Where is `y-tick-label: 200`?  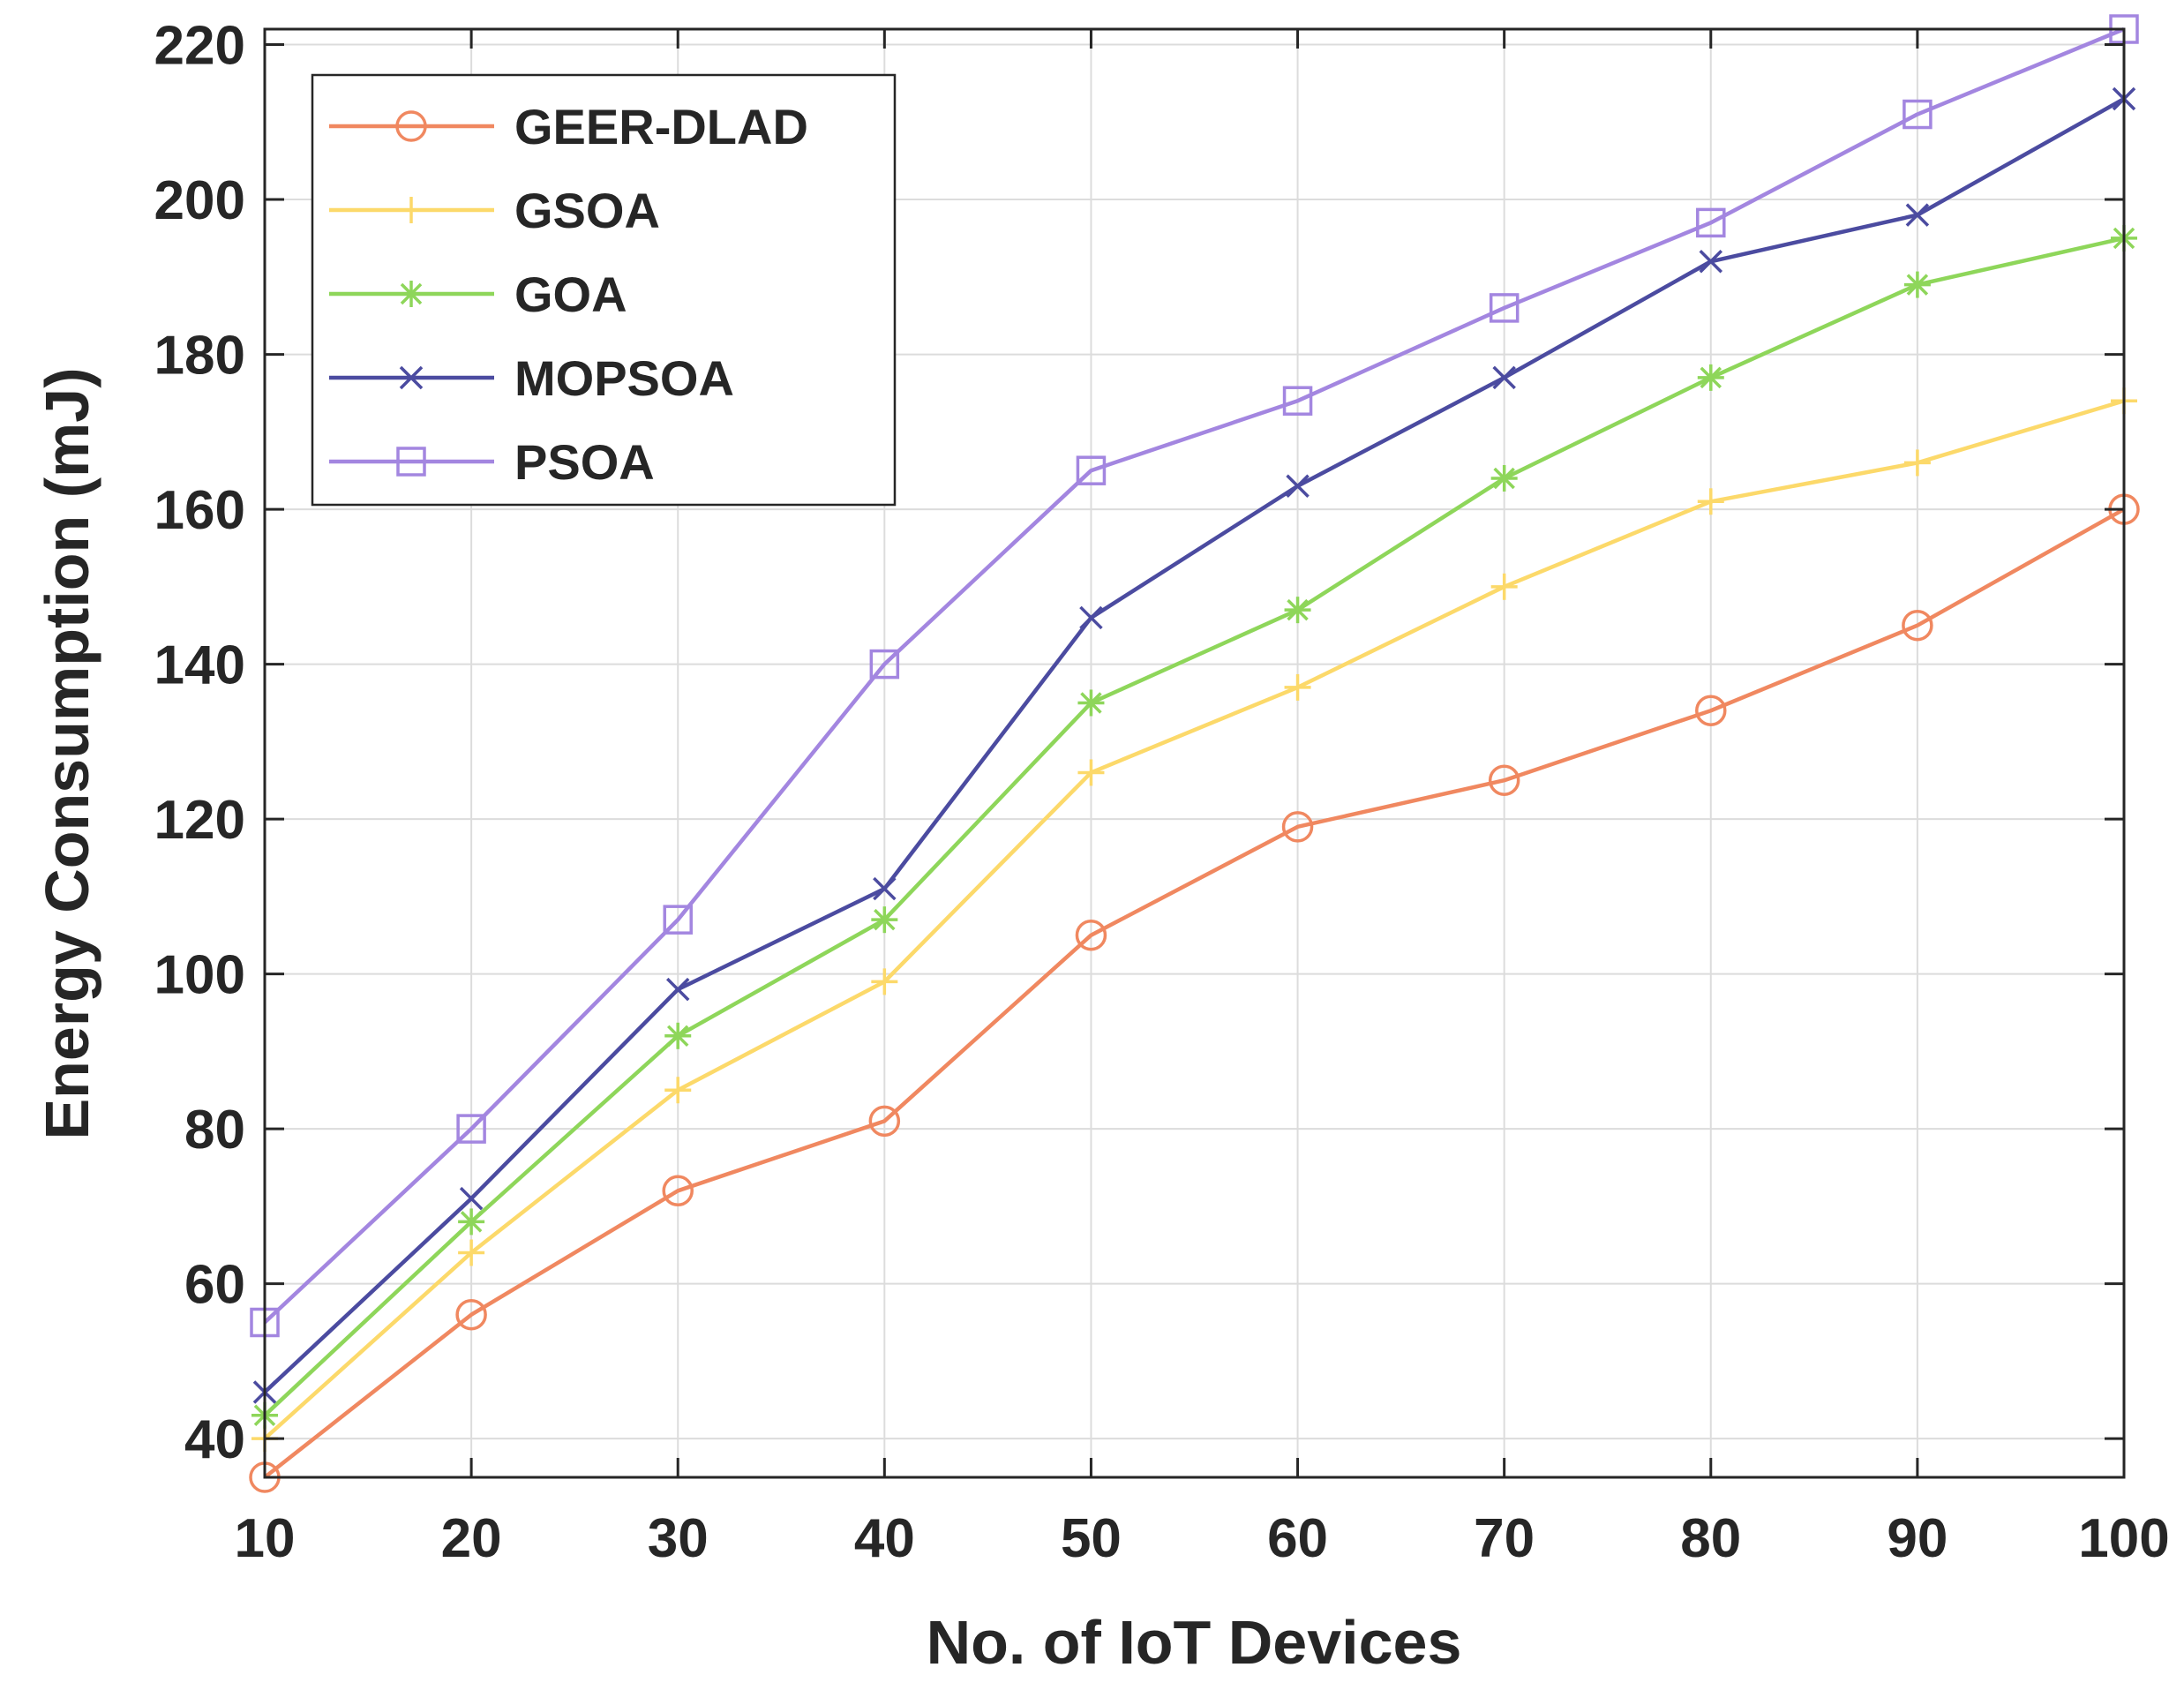
y-tick-label: 200 is located at coordinates (199, 200).